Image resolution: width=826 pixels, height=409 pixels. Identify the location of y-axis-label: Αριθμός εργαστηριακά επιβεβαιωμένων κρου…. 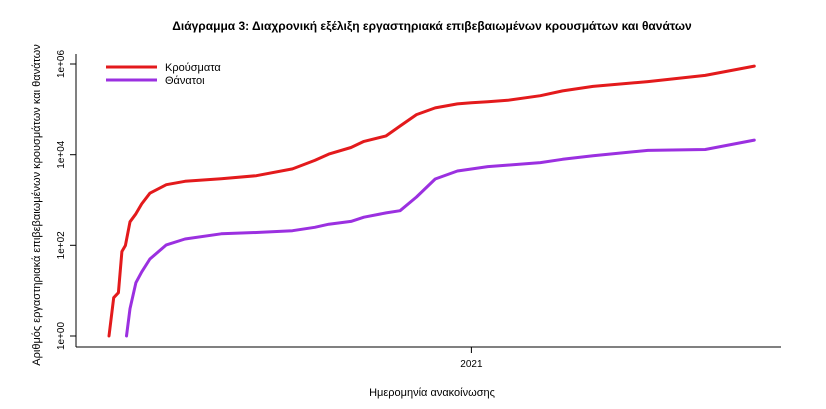
(37, 205).